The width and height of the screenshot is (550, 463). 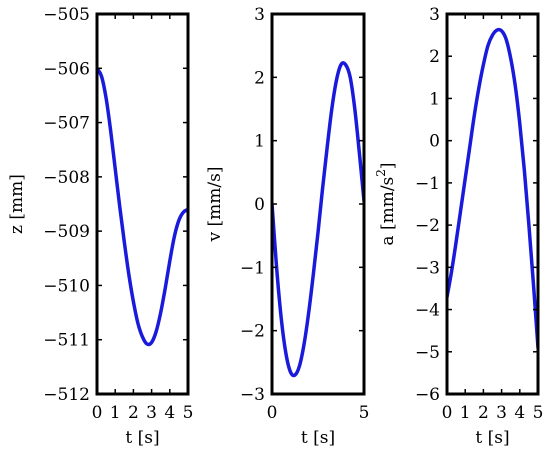 I want to click on panel-1-ytick-label: −510, so click(x=66, y=286).